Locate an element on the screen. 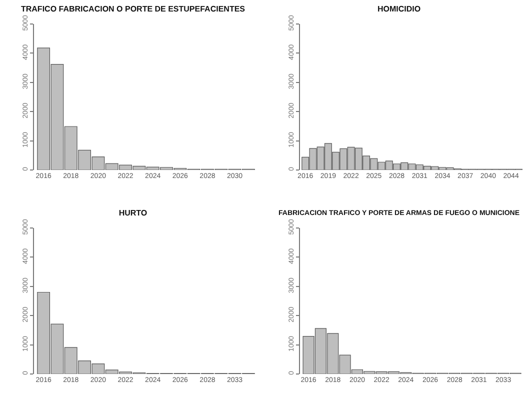  chart-title: HURTO is located at coordinates (133, 213).